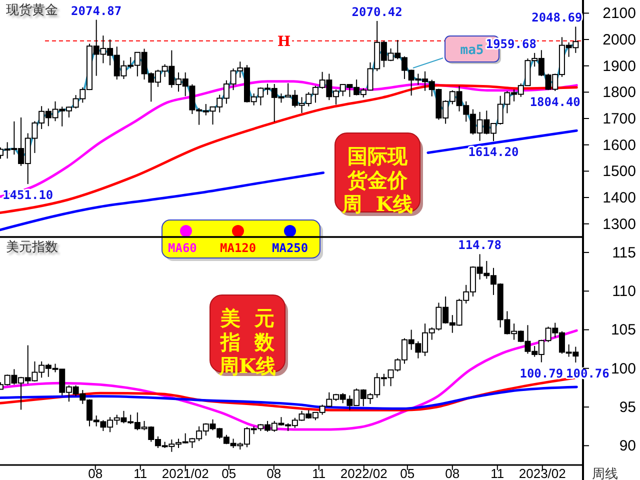 Image resolution: width=640 pixels, height=480 pixels. What do you see at coordinates (555, 102) in the screenshot?
I see `annotation: 1804.40` at bounding box center [555, 102].